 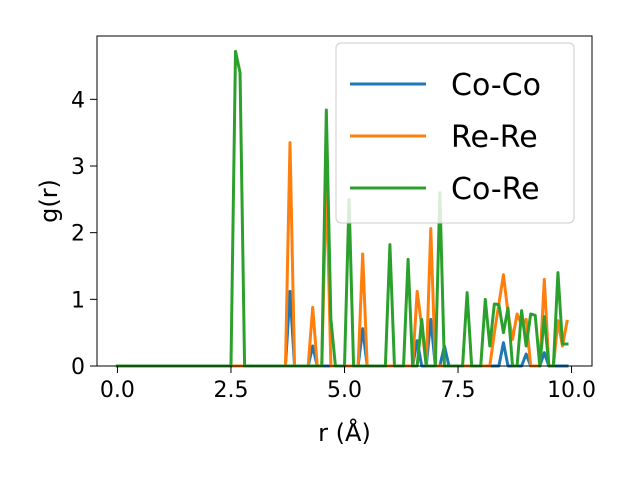 I want to click on legend-label: Co-Co, so click(x=496, y=85).